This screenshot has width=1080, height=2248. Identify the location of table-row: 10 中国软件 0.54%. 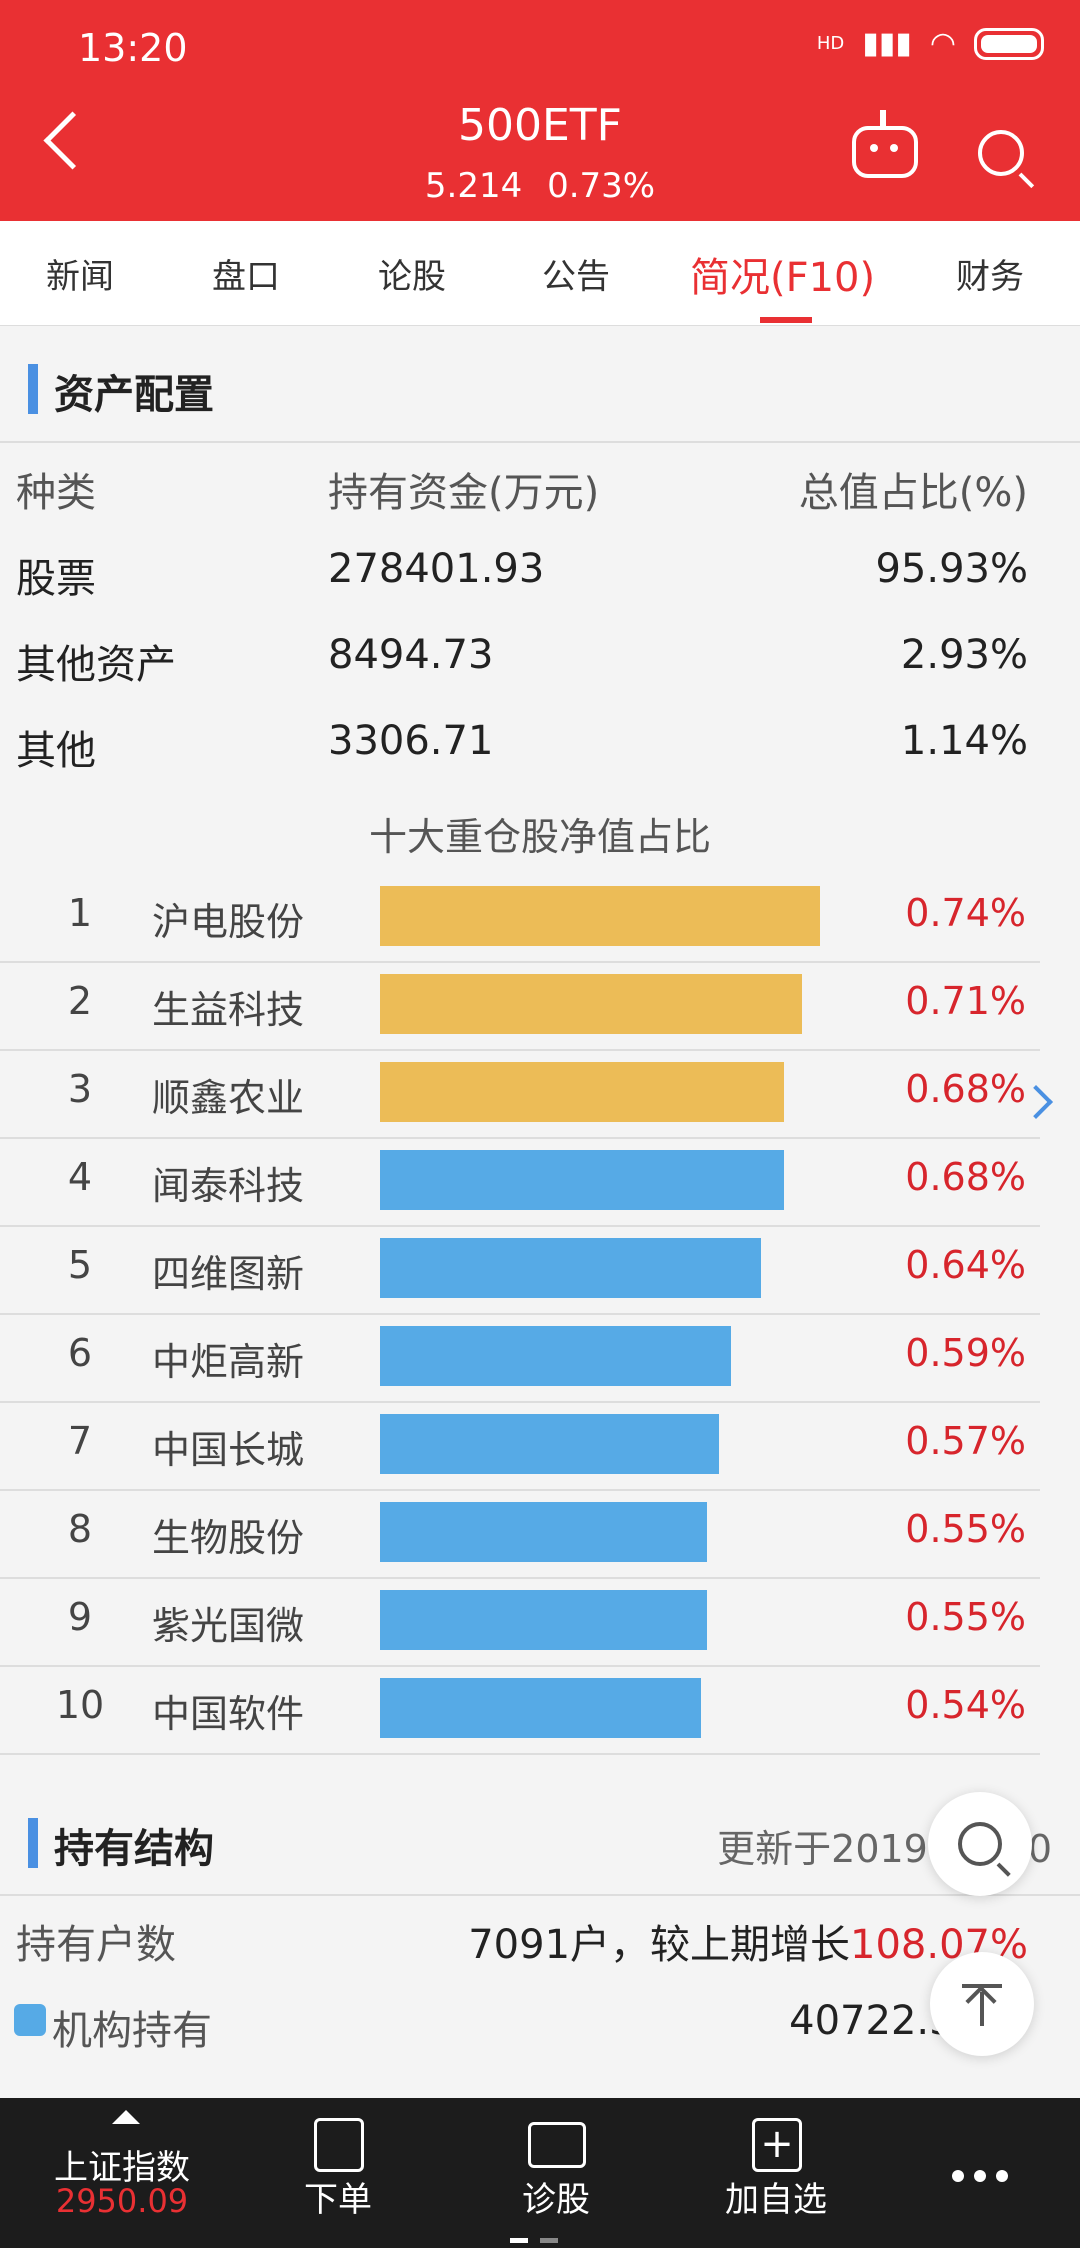
(520, 1710).